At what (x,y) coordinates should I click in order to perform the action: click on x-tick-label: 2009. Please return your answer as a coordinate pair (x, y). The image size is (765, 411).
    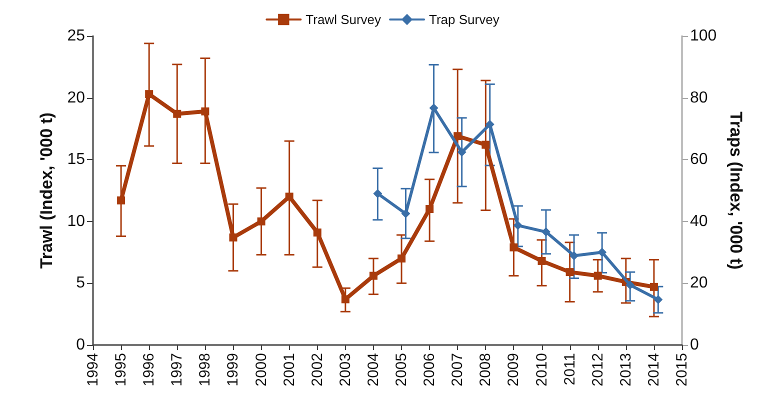
    Looking at the image, I should click on (513, 369).